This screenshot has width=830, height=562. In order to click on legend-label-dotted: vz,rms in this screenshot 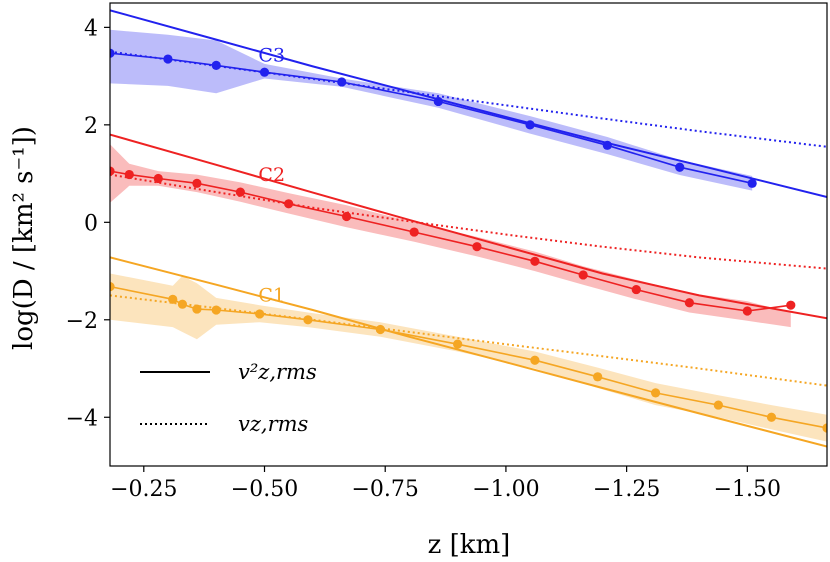, I will do `click(273, 424)`.